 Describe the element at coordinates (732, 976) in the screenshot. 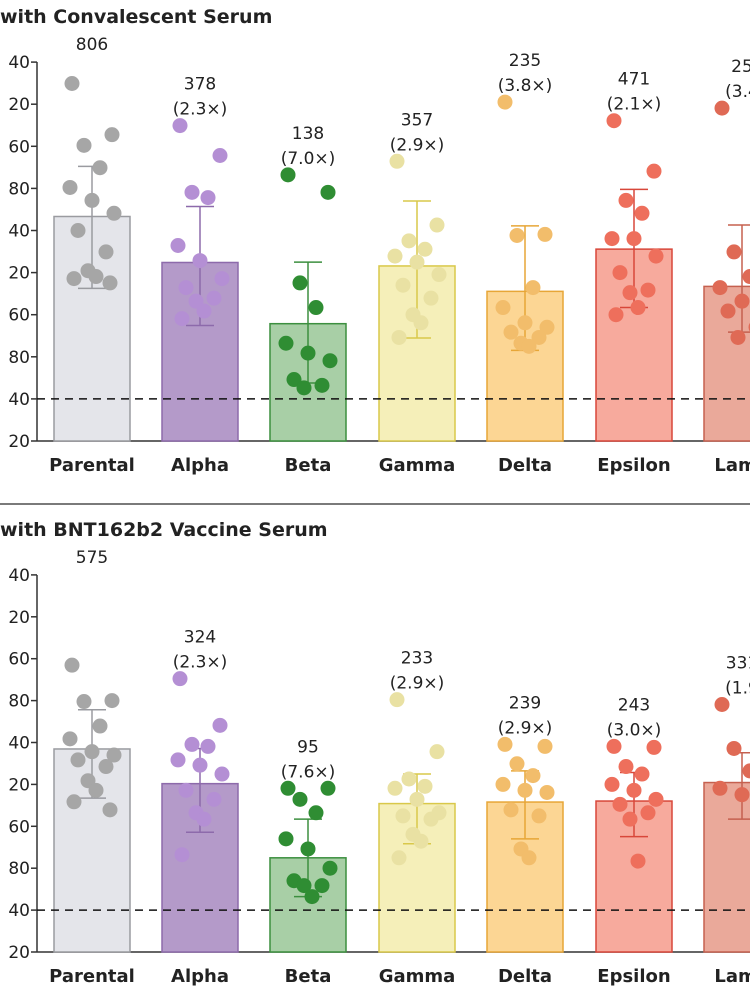

I see `category-label: Lamb` at that location.